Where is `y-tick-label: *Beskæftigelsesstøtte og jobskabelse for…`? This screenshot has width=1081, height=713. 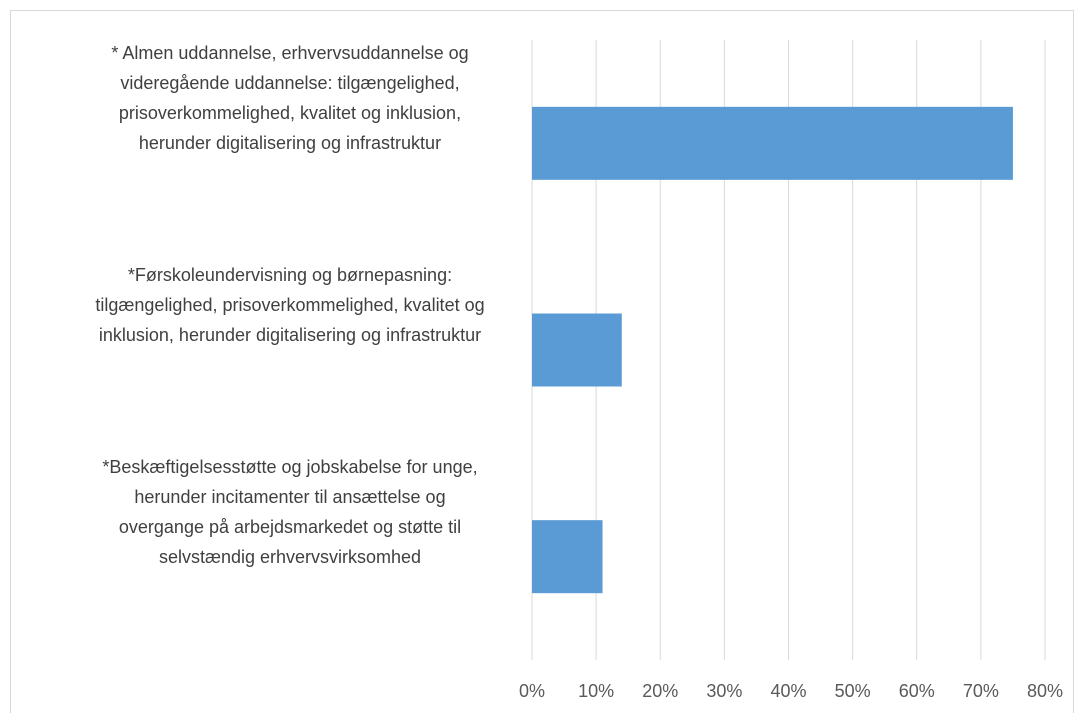
y-tick-label: *Beskæftigelsesstøtte og jobskabelse for… is located at coordinates (290, 511).